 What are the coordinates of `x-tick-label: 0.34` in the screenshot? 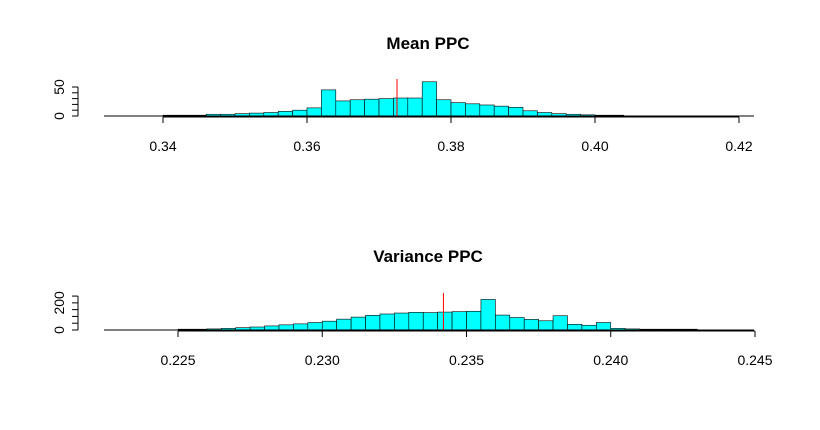 It's located at (162, 146).